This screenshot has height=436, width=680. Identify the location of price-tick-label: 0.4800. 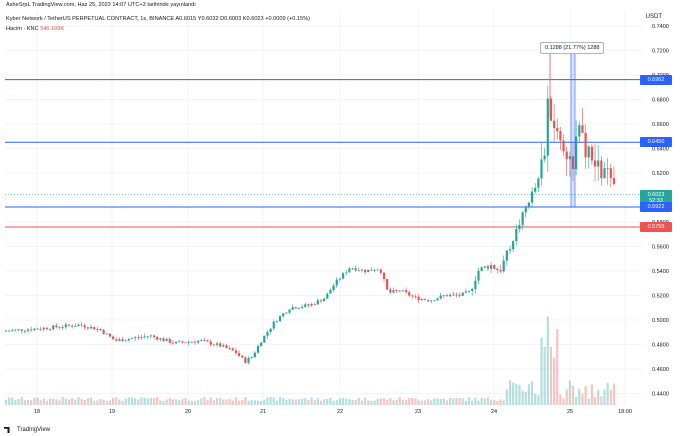
(660, 345).